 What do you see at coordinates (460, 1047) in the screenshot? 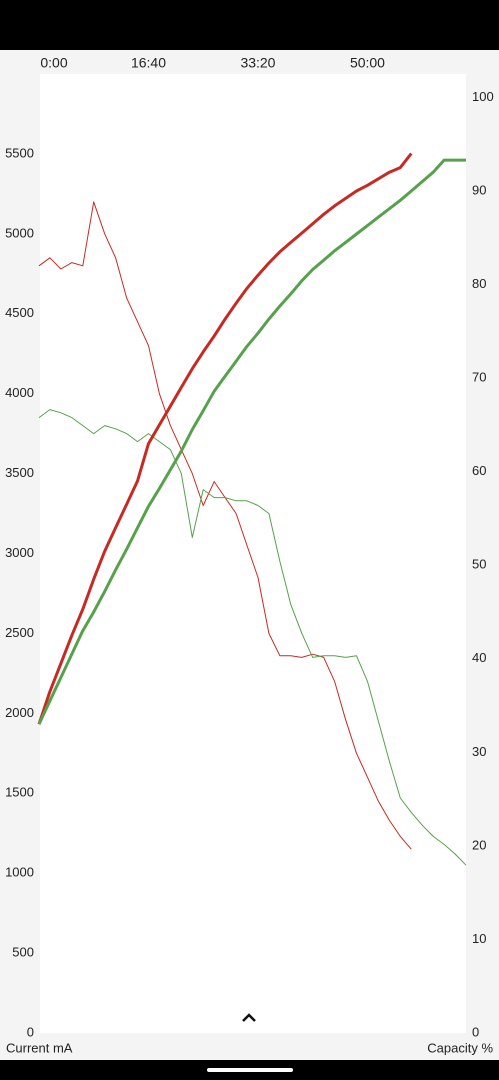
I see `y2-axis-label: Capacity %` at bounding box center [460, 1047].